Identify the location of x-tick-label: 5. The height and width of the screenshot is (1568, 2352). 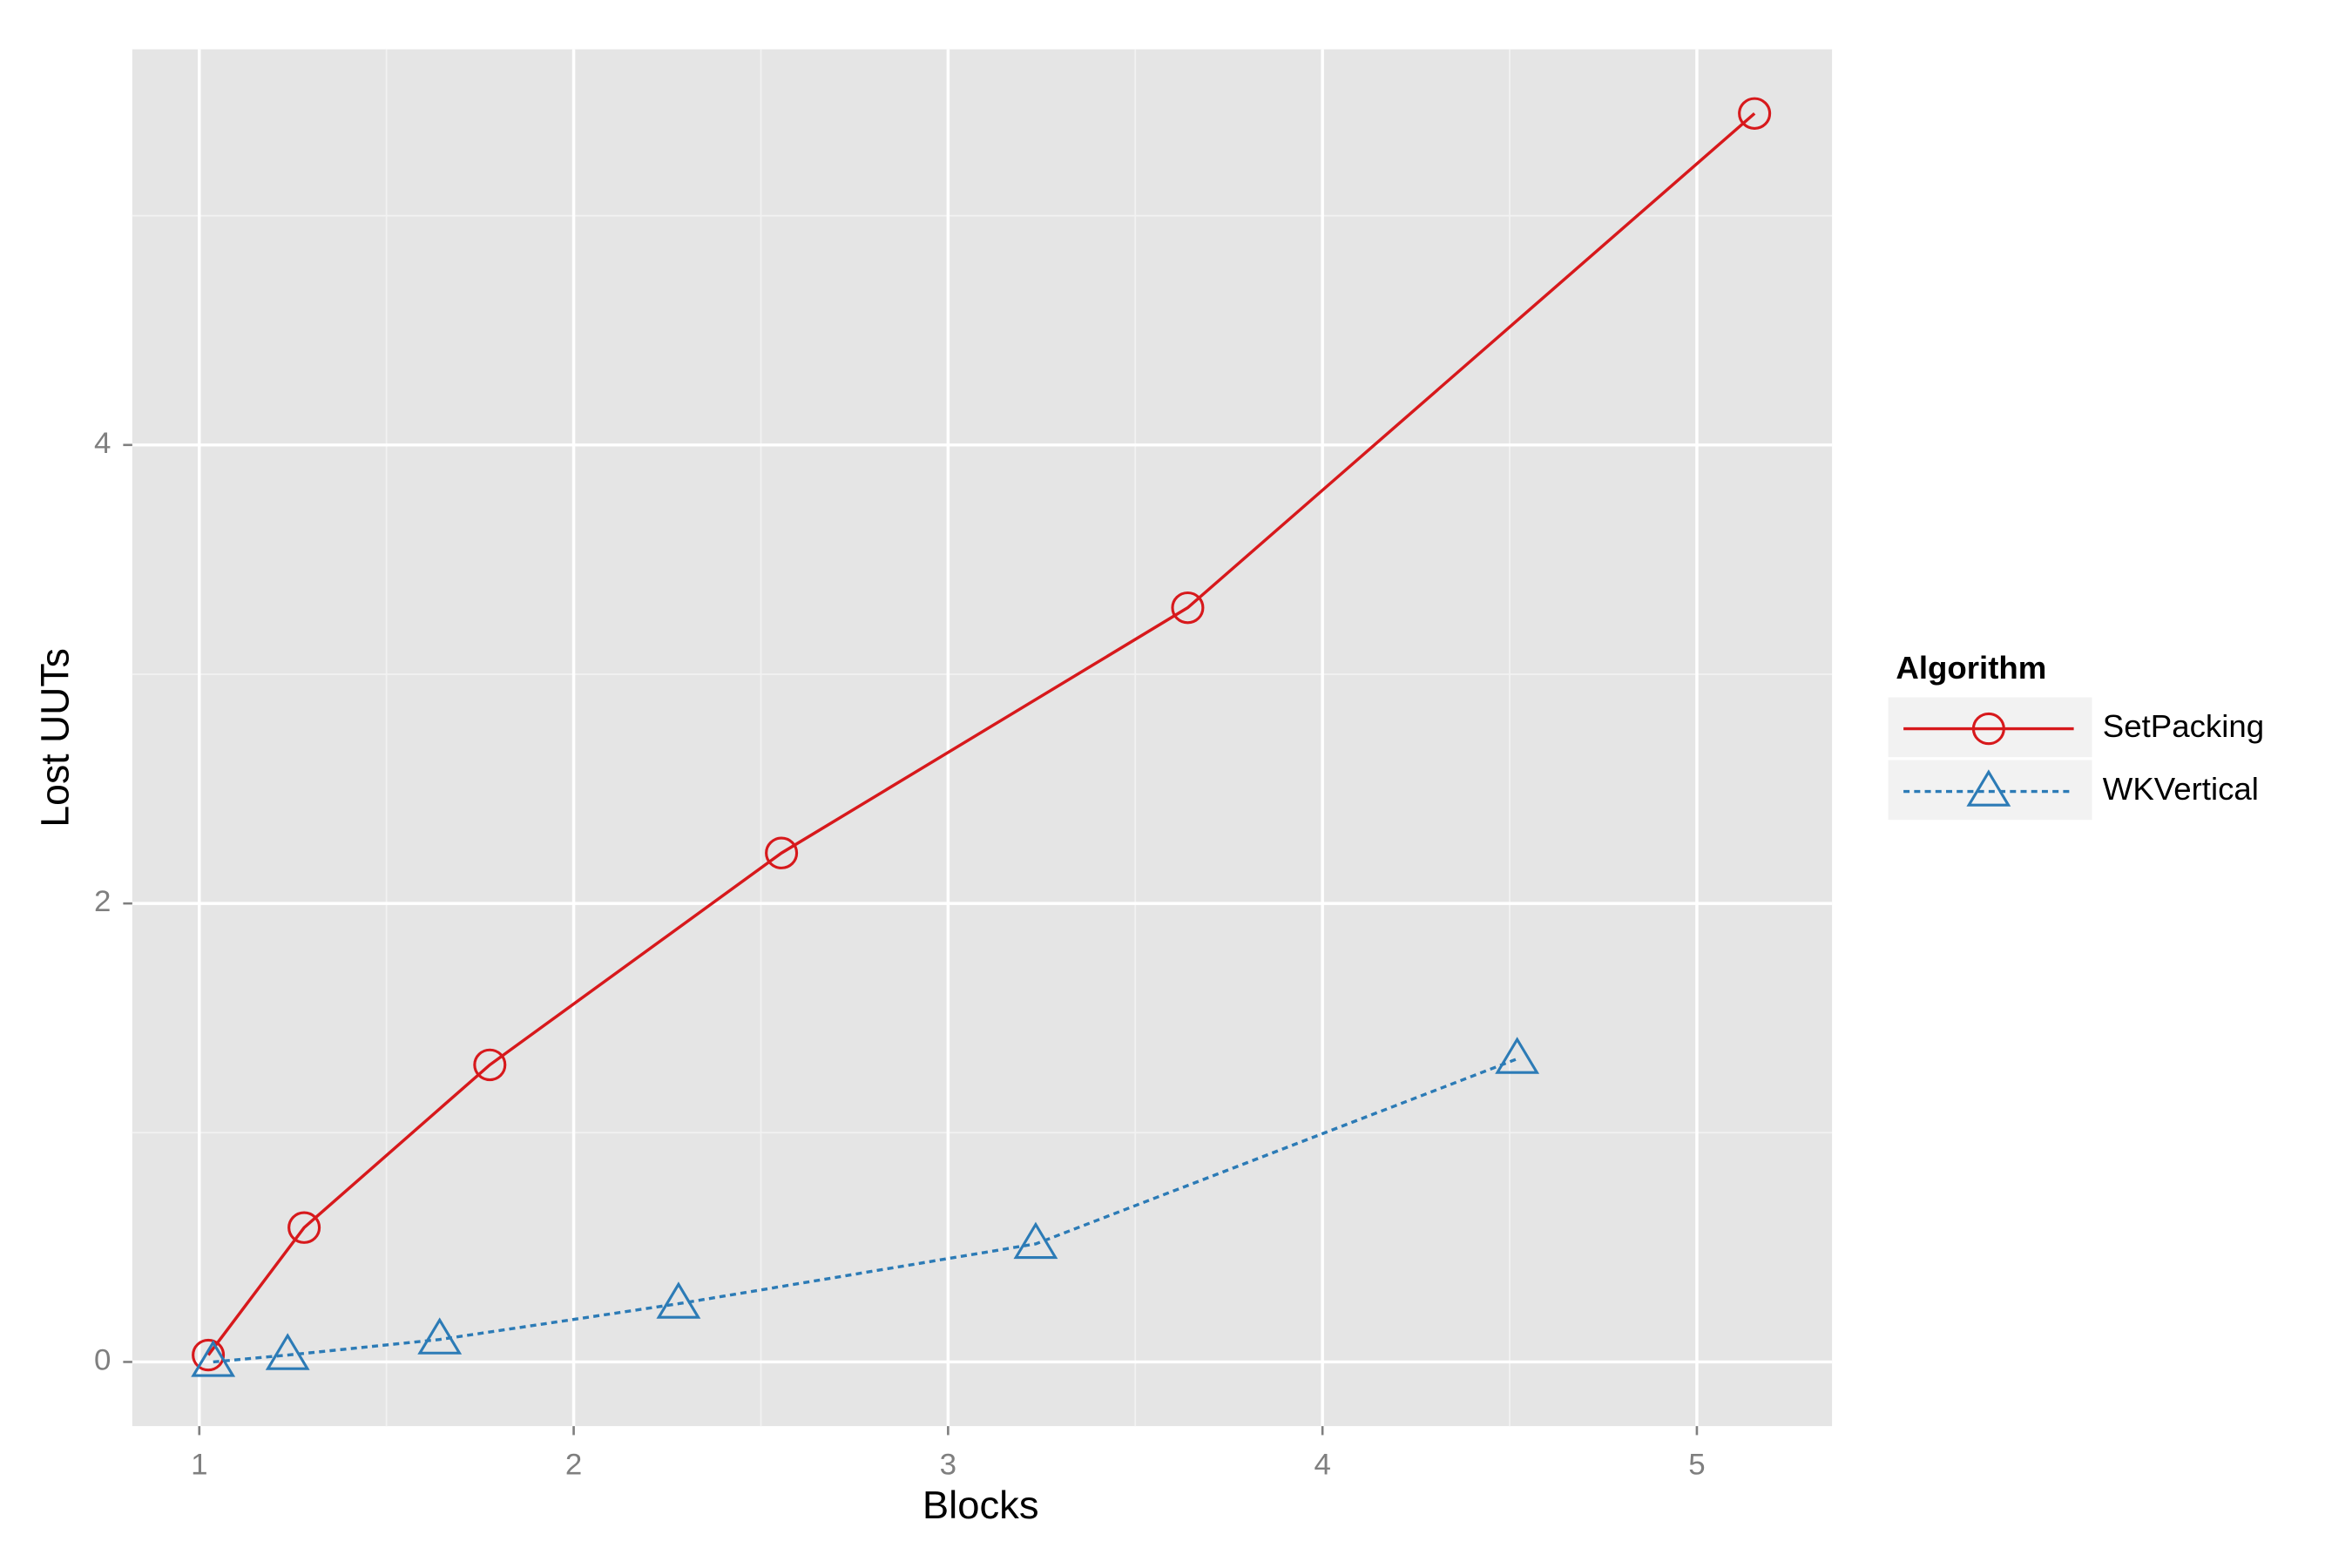
(1696, 1466).